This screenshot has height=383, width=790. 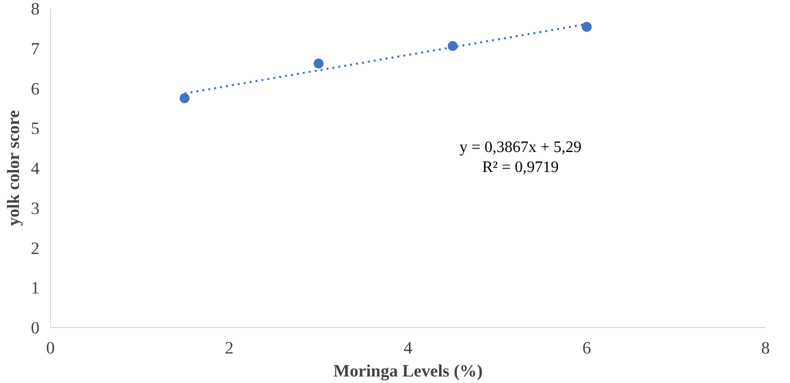 I want to click on annotation: R² = 0,9719, so click(x=520, y=167).